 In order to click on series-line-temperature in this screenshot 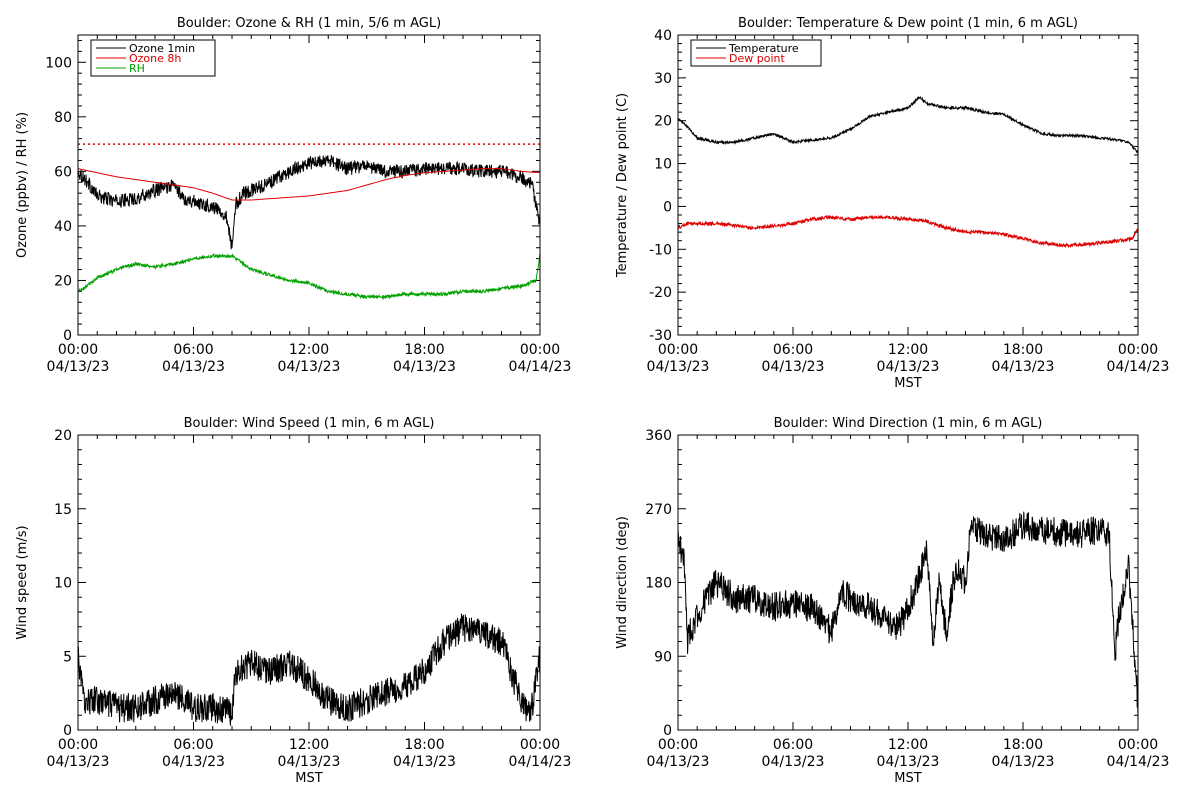, I will do `click(908, 125)`.